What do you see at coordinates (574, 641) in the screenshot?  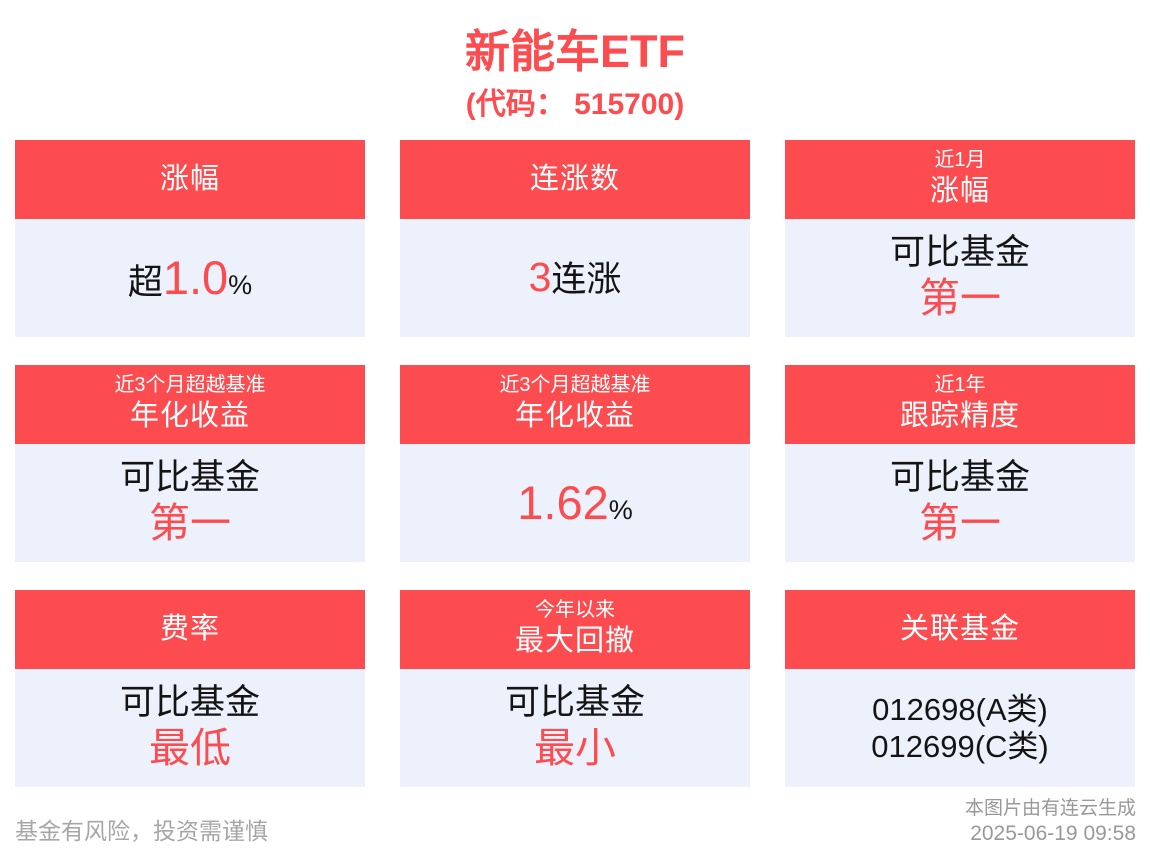 I see `card-header-title: 最大回撤` at bounding box center [574, 641].